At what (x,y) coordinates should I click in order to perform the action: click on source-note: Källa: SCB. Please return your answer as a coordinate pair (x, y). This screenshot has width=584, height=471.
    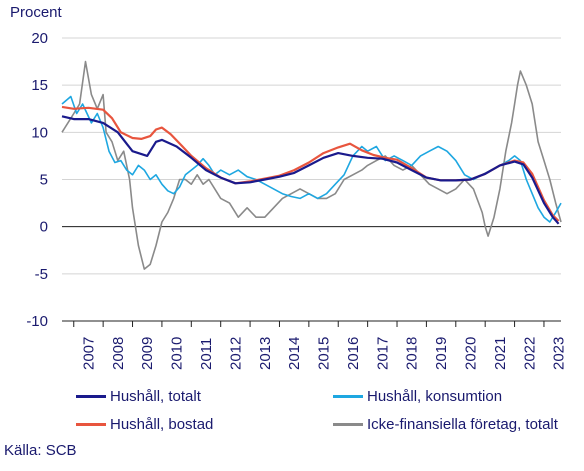
    Looking at the image, I should click on (40, 450).